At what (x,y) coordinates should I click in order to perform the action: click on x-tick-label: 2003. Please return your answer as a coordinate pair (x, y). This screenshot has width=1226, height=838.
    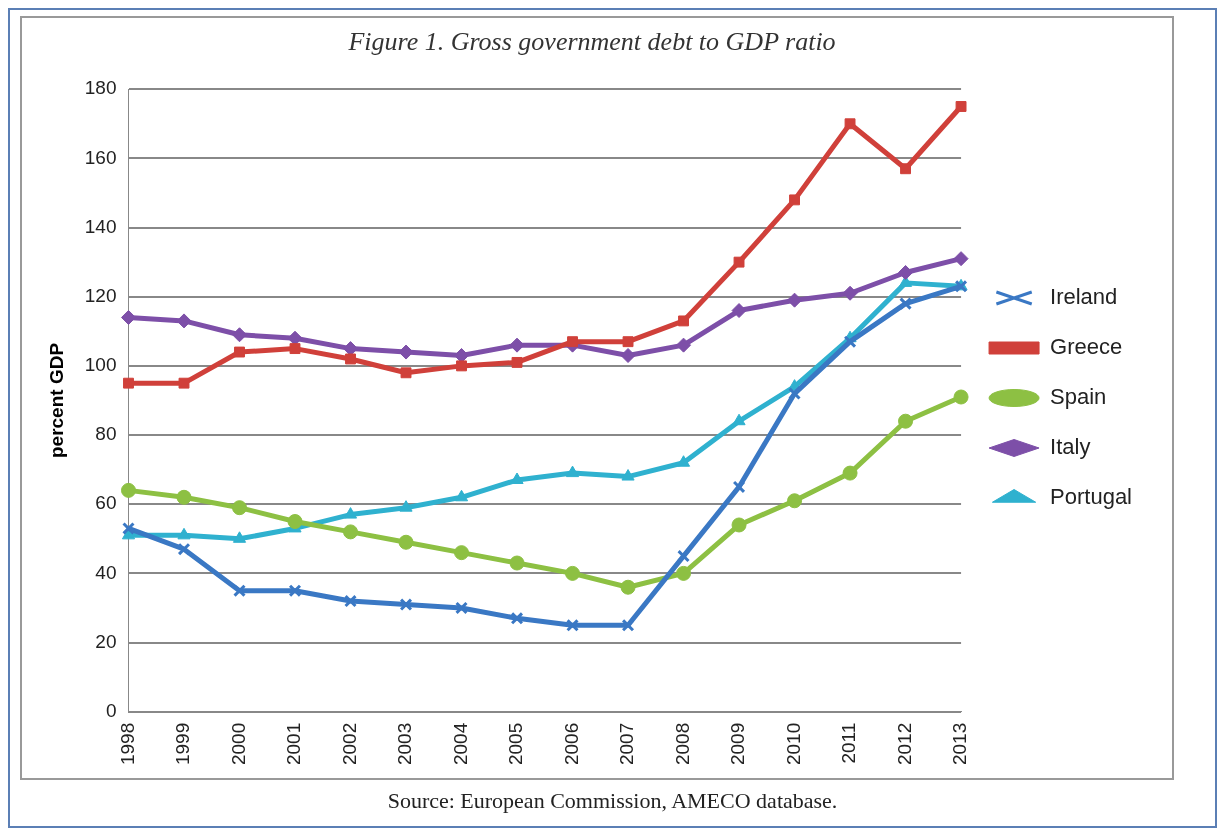
    Looking at the image, I should click on (405, 744).